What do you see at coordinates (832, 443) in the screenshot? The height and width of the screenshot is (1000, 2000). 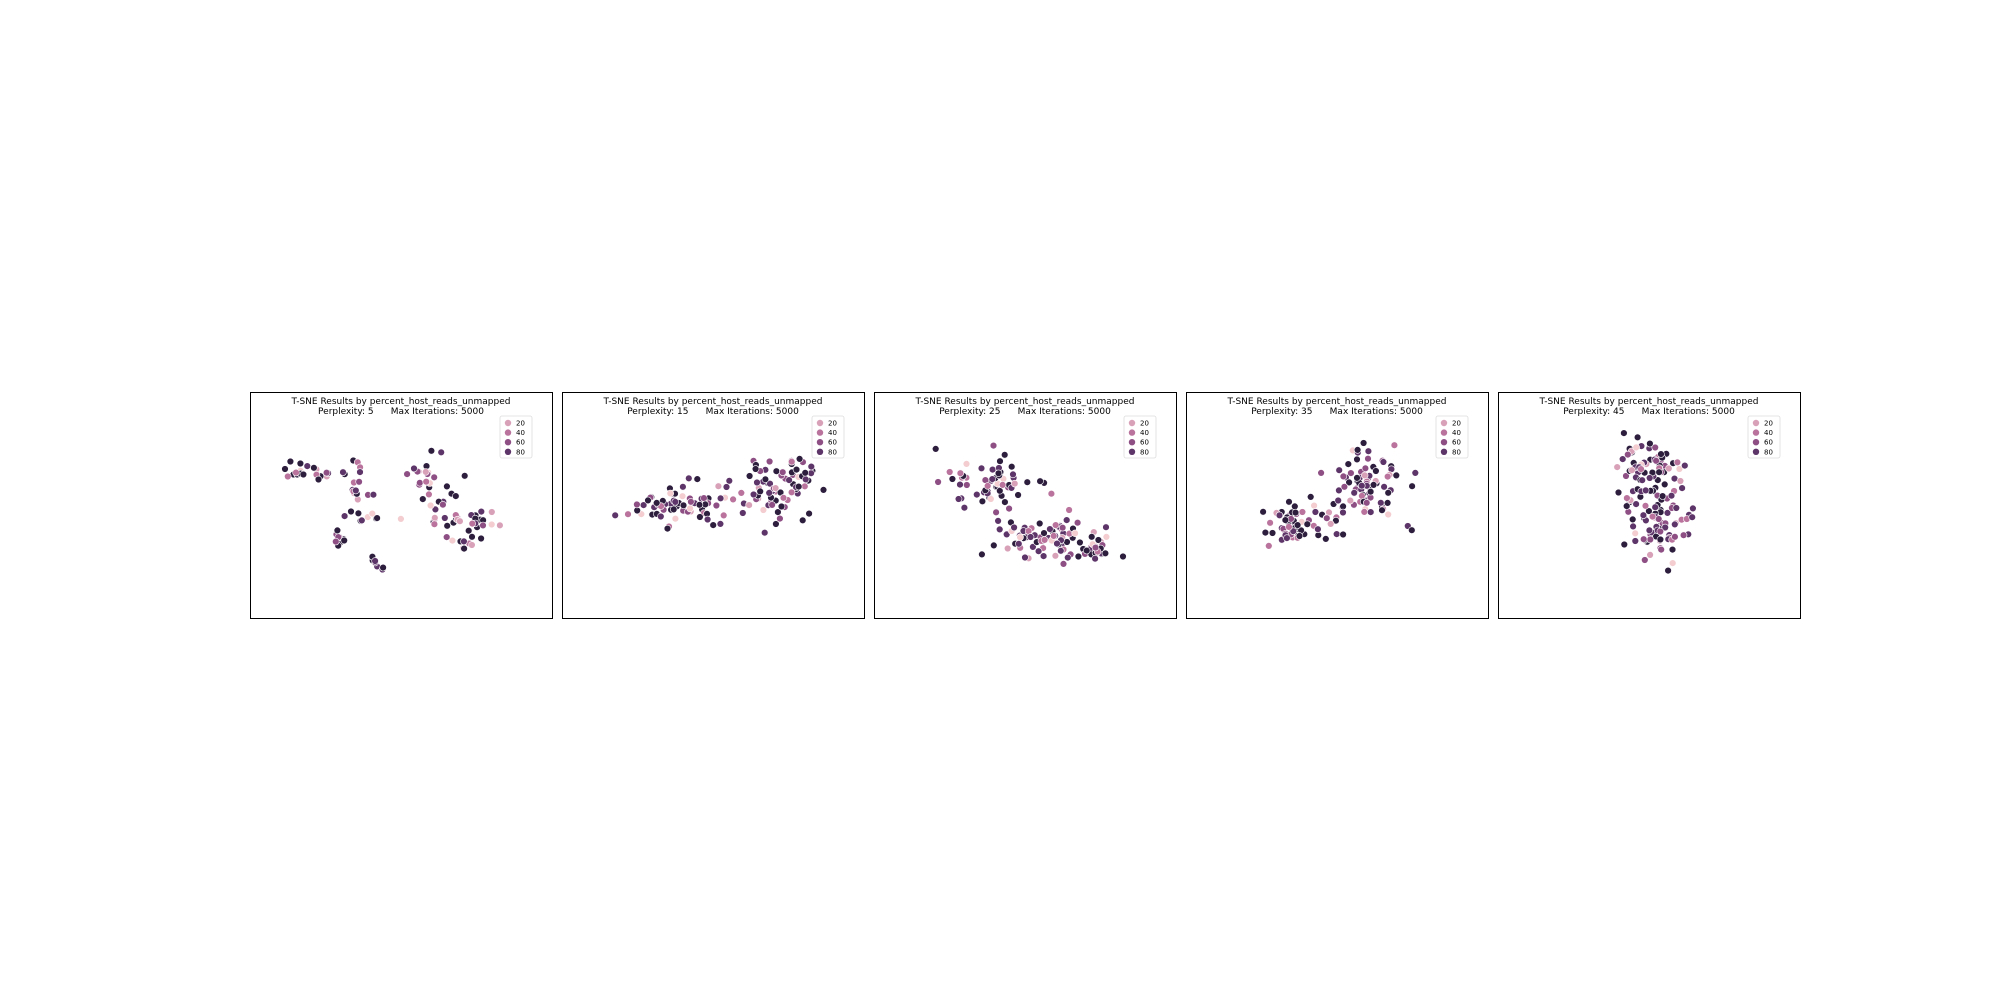 I see `legend-label: 60` at bounding box center [832, 443].